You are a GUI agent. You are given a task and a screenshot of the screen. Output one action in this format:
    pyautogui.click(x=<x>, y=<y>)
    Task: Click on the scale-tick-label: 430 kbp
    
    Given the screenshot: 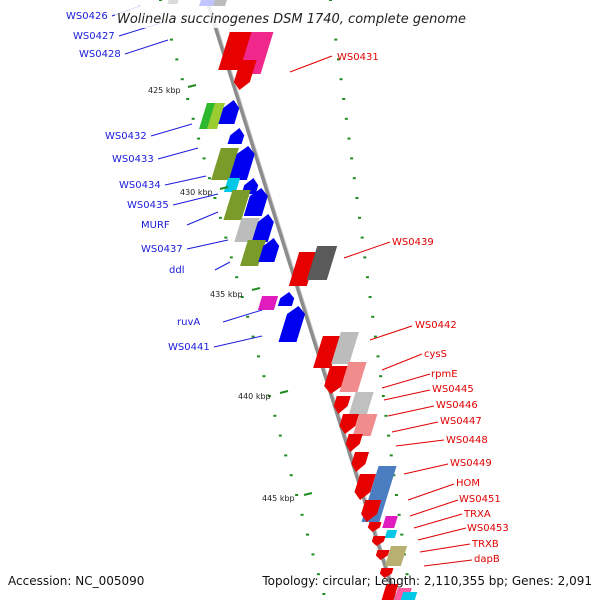 What is the action you would take?
    pyautogui.click(x=196, y=192)
    